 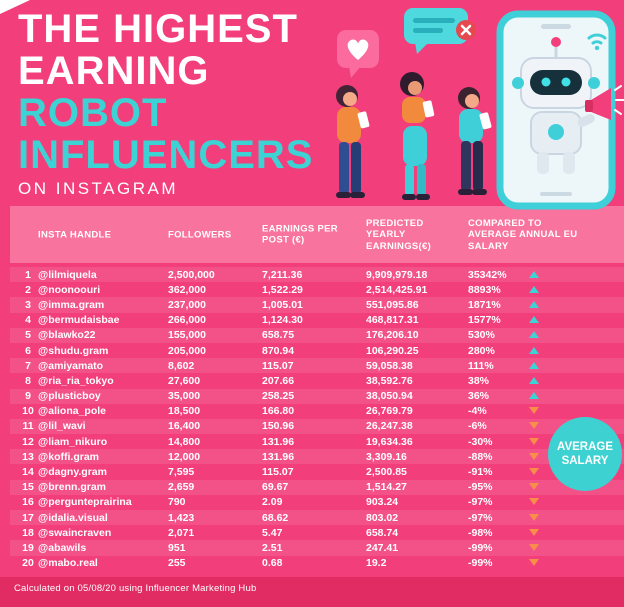 I want to click on earnings-per-post: 1,005.01, so click(x=282, y=304).